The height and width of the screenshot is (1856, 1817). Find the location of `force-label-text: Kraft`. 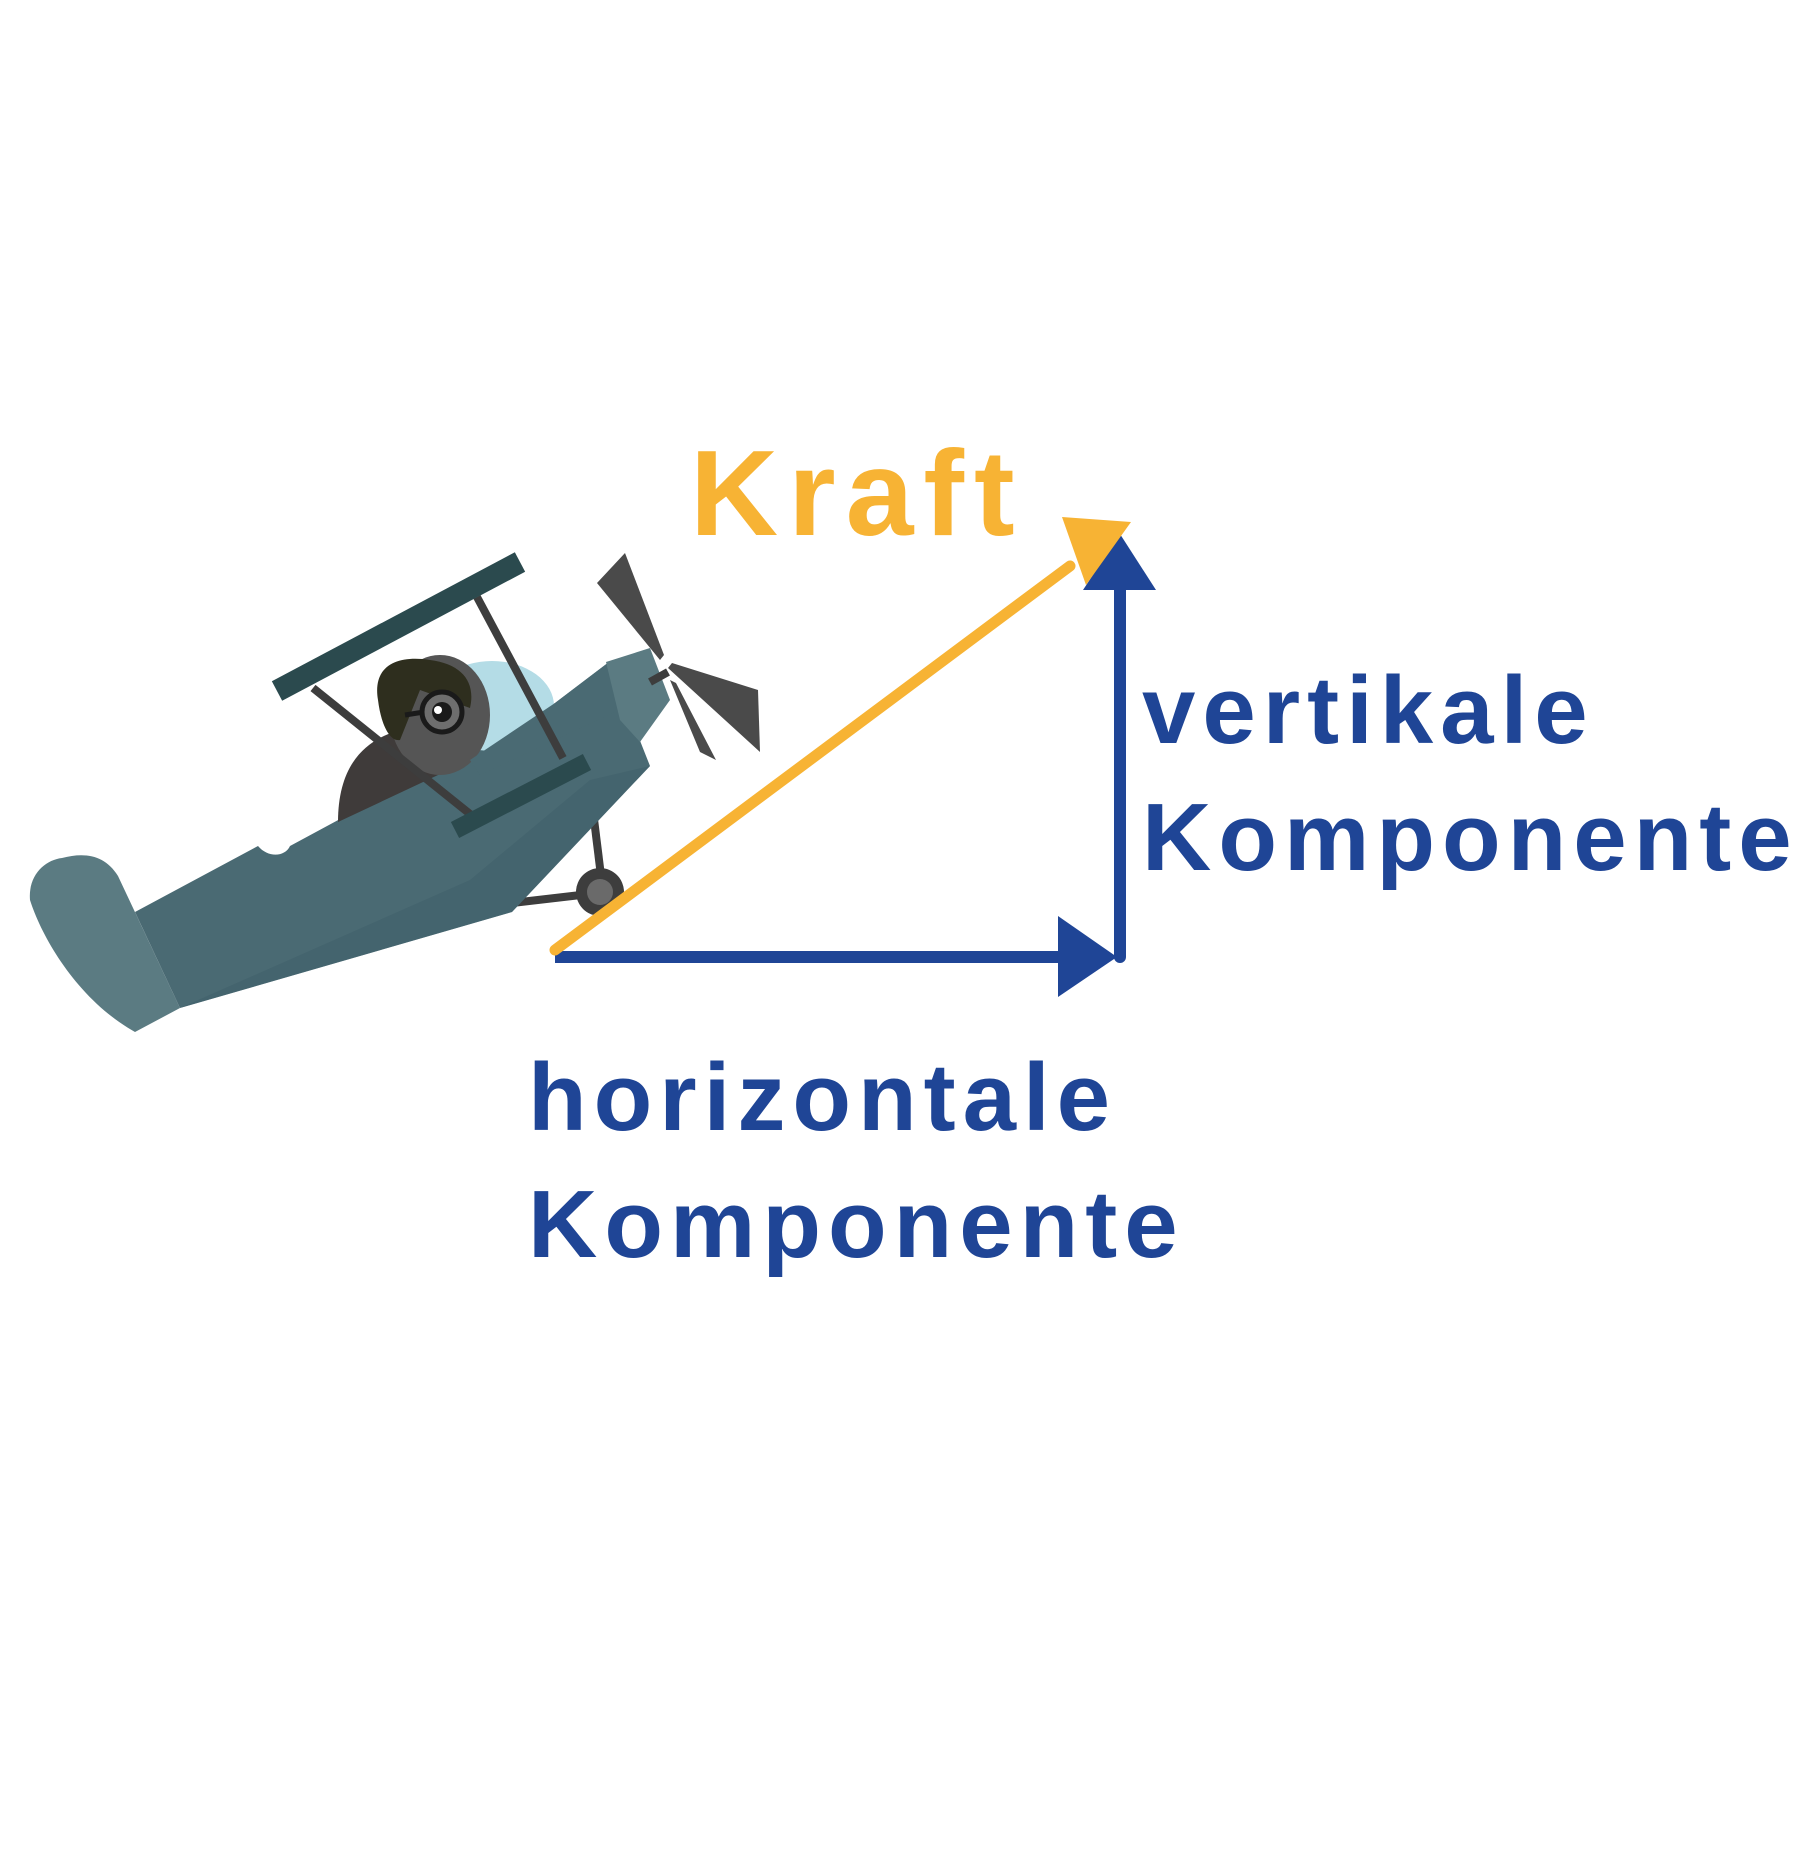

force-label-text: Kraft is located at coordinates (857, 493).